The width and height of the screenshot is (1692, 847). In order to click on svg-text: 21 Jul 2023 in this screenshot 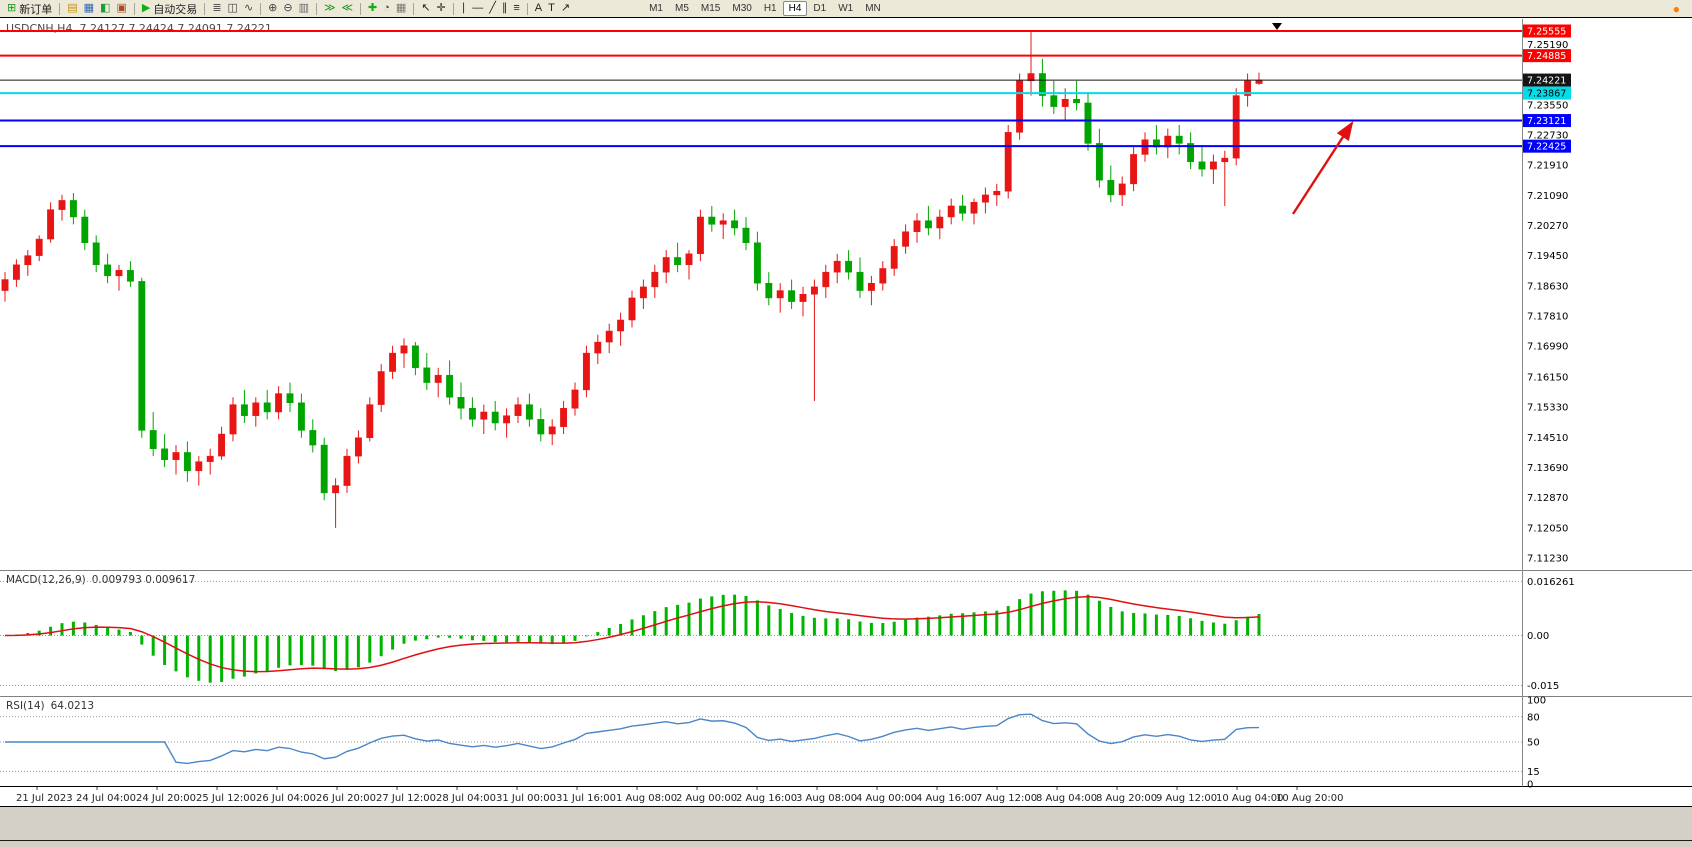, I will do `click(44, 798)`.